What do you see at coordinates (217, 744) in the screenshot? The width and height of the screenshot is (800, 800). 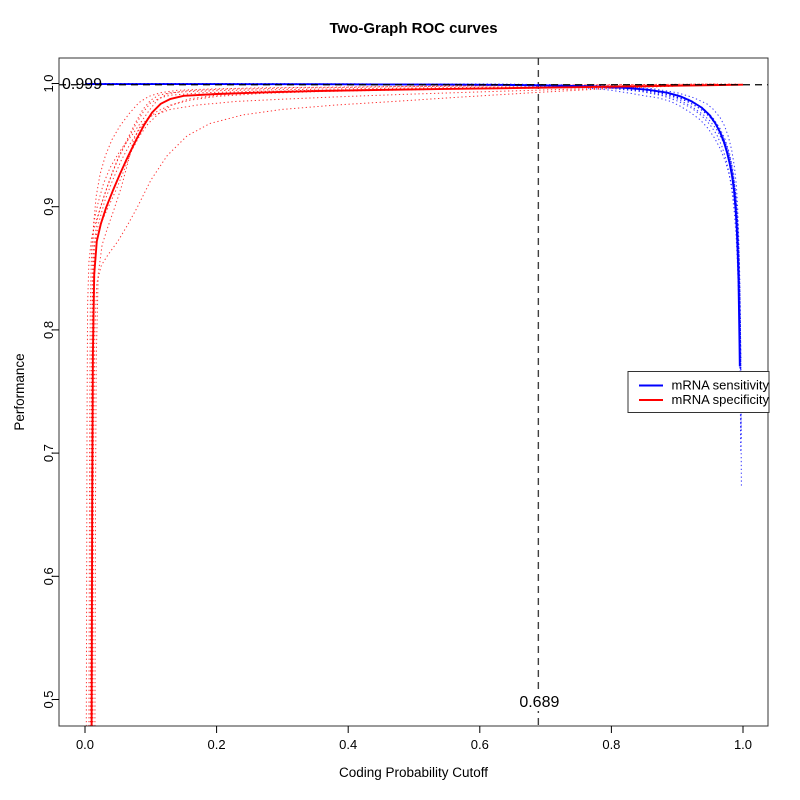 I see `x-tick-label: 0.2` at bounding box center [217, 744].